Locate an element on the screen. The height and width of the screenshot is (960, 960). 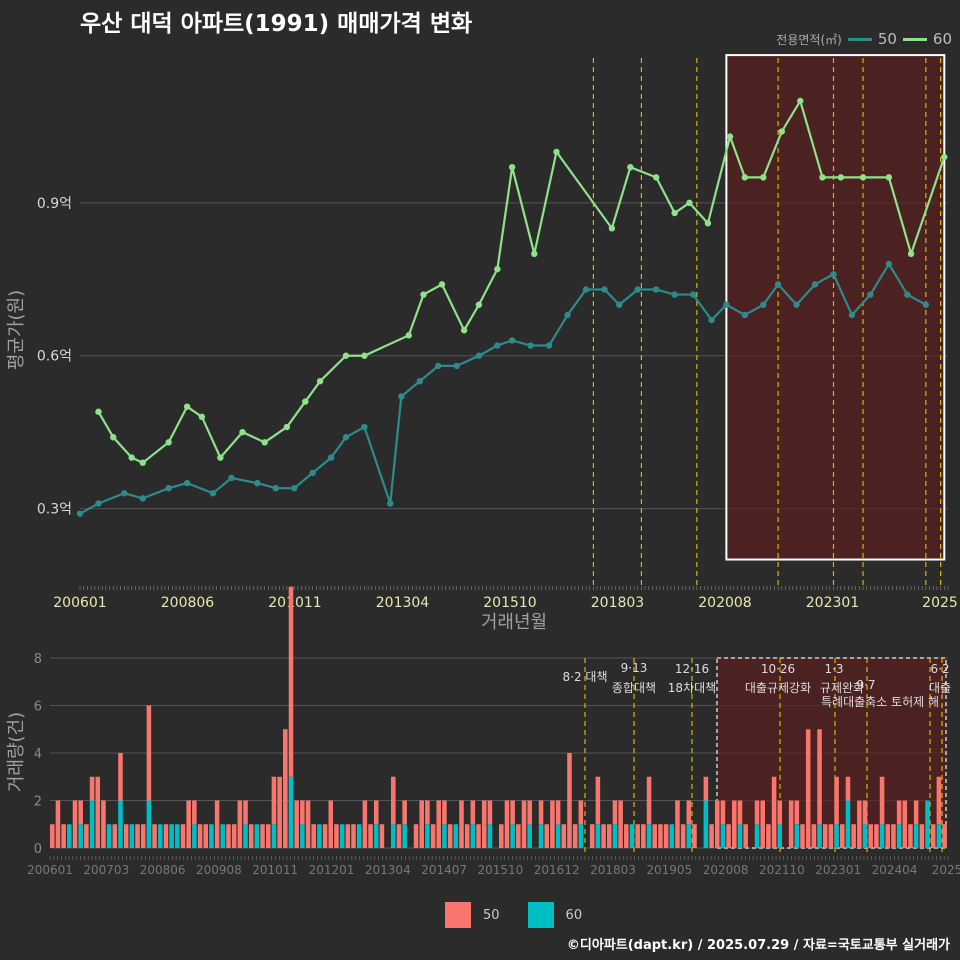
bar-x-tick-label: 201304 is located at coordinates (388, 870).